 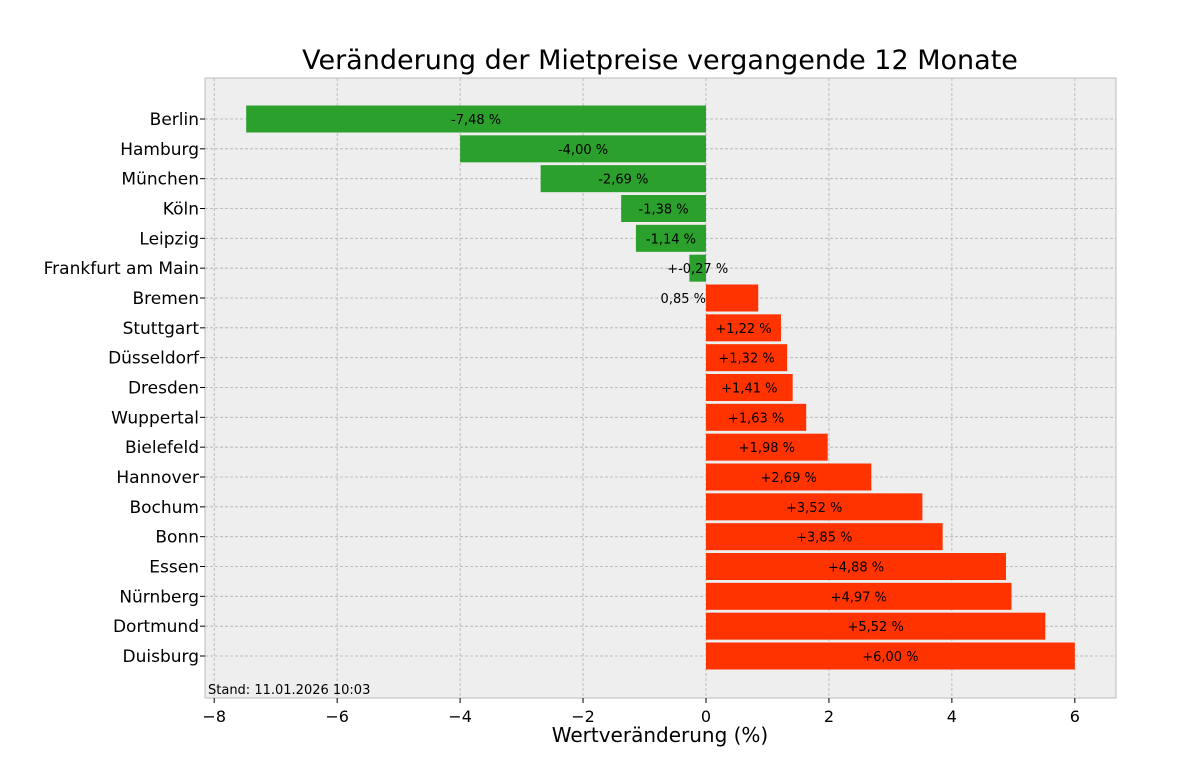 I want to click on x-tick-label: 4, so click(x=952, y=716).